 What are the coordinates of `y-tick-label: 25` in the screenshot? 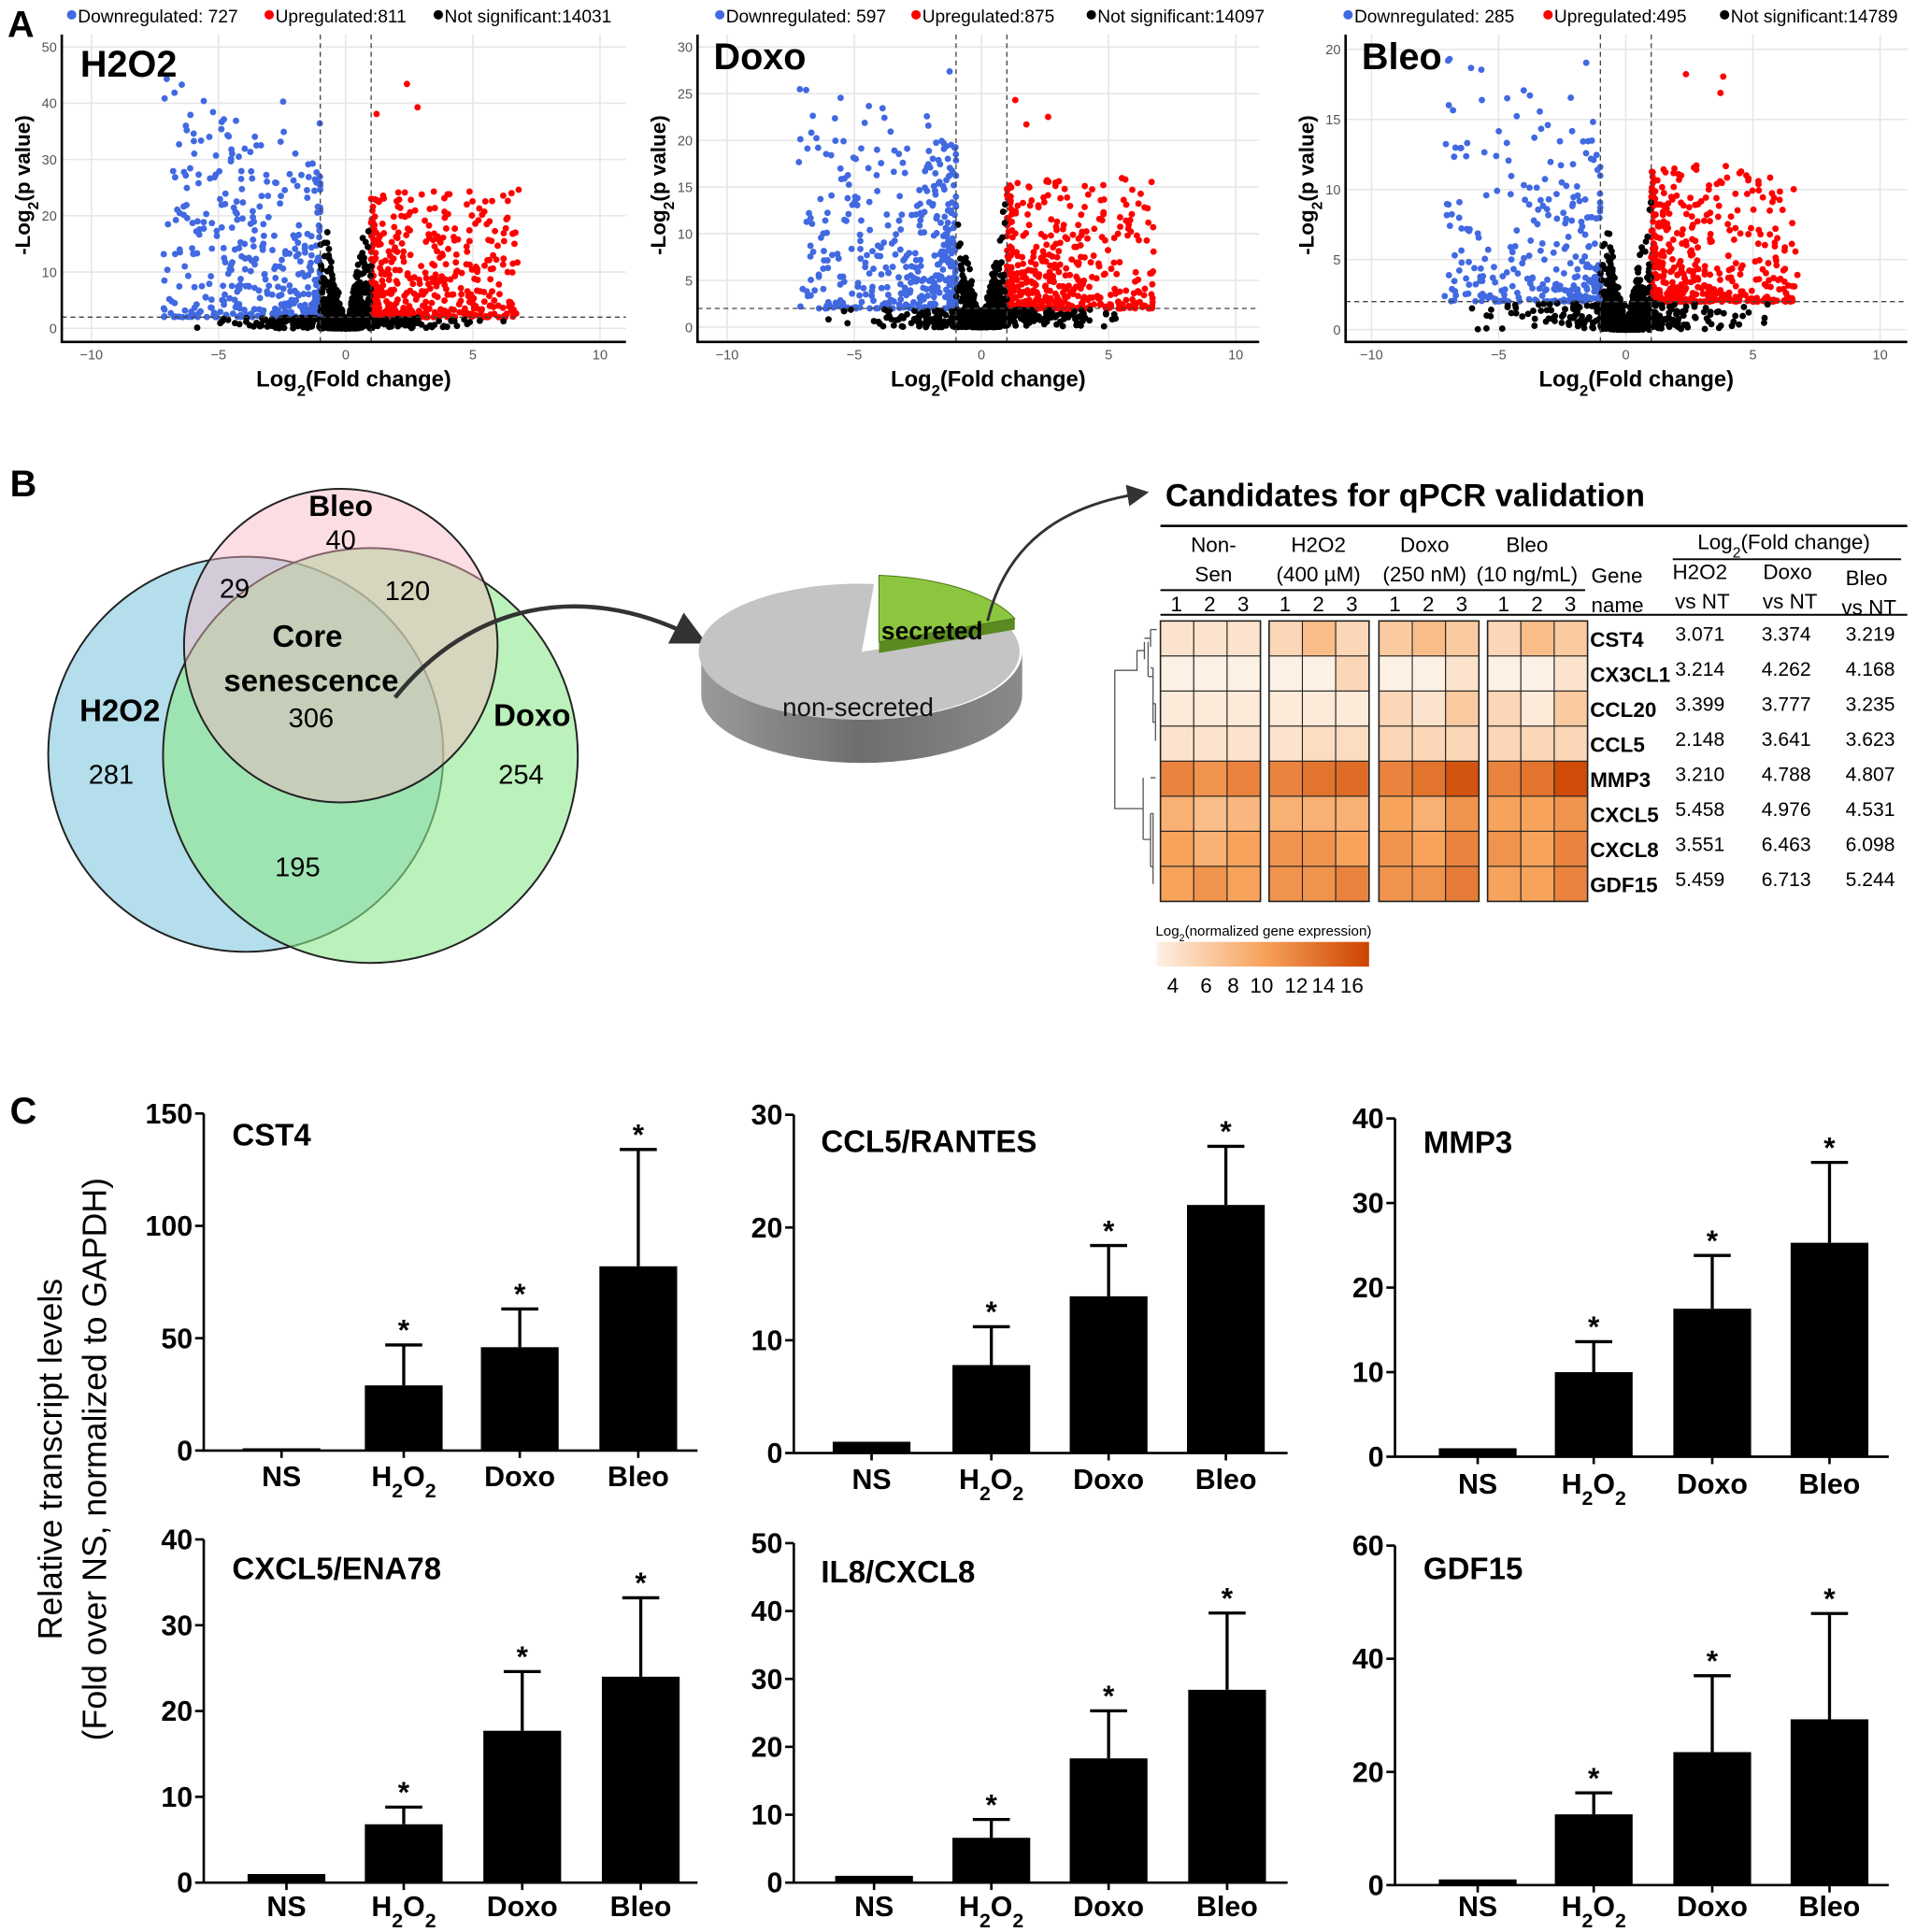 It's located at (686, 94).